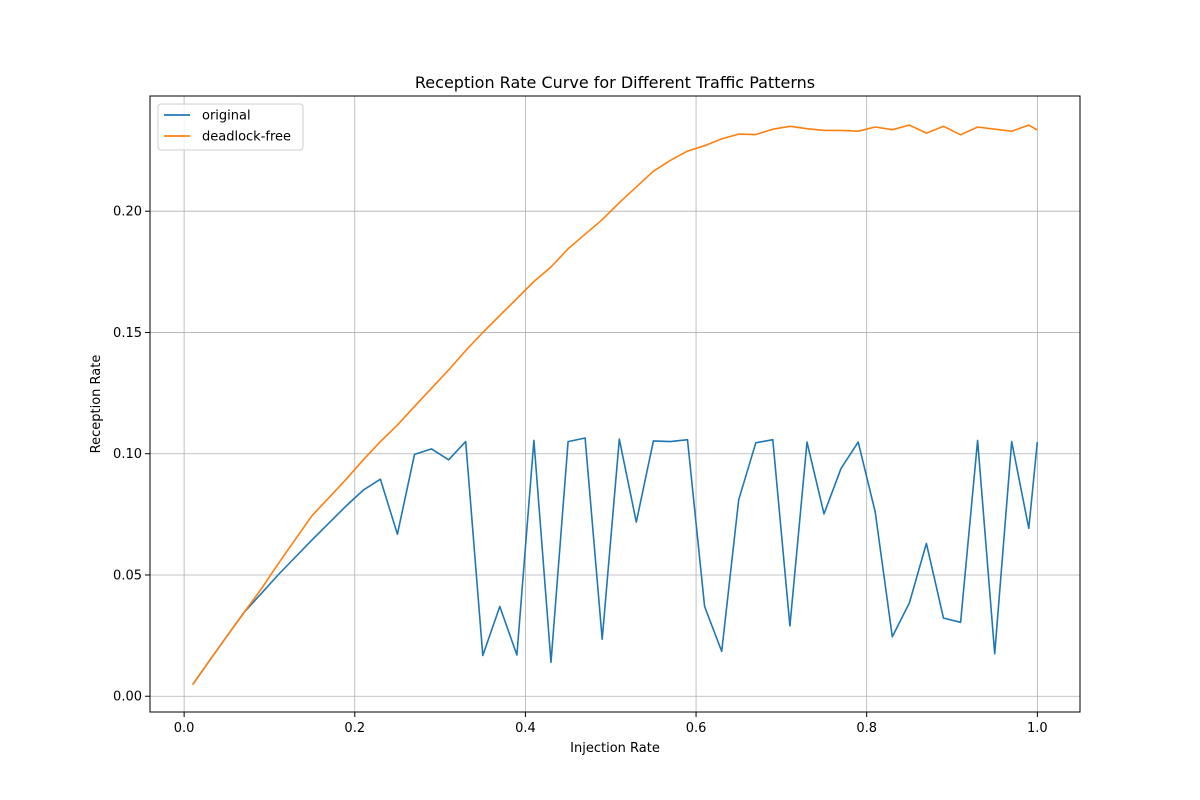 The image size is (1200, 800). I want to click on x-tick-label: 0.8, so click(866, 728).